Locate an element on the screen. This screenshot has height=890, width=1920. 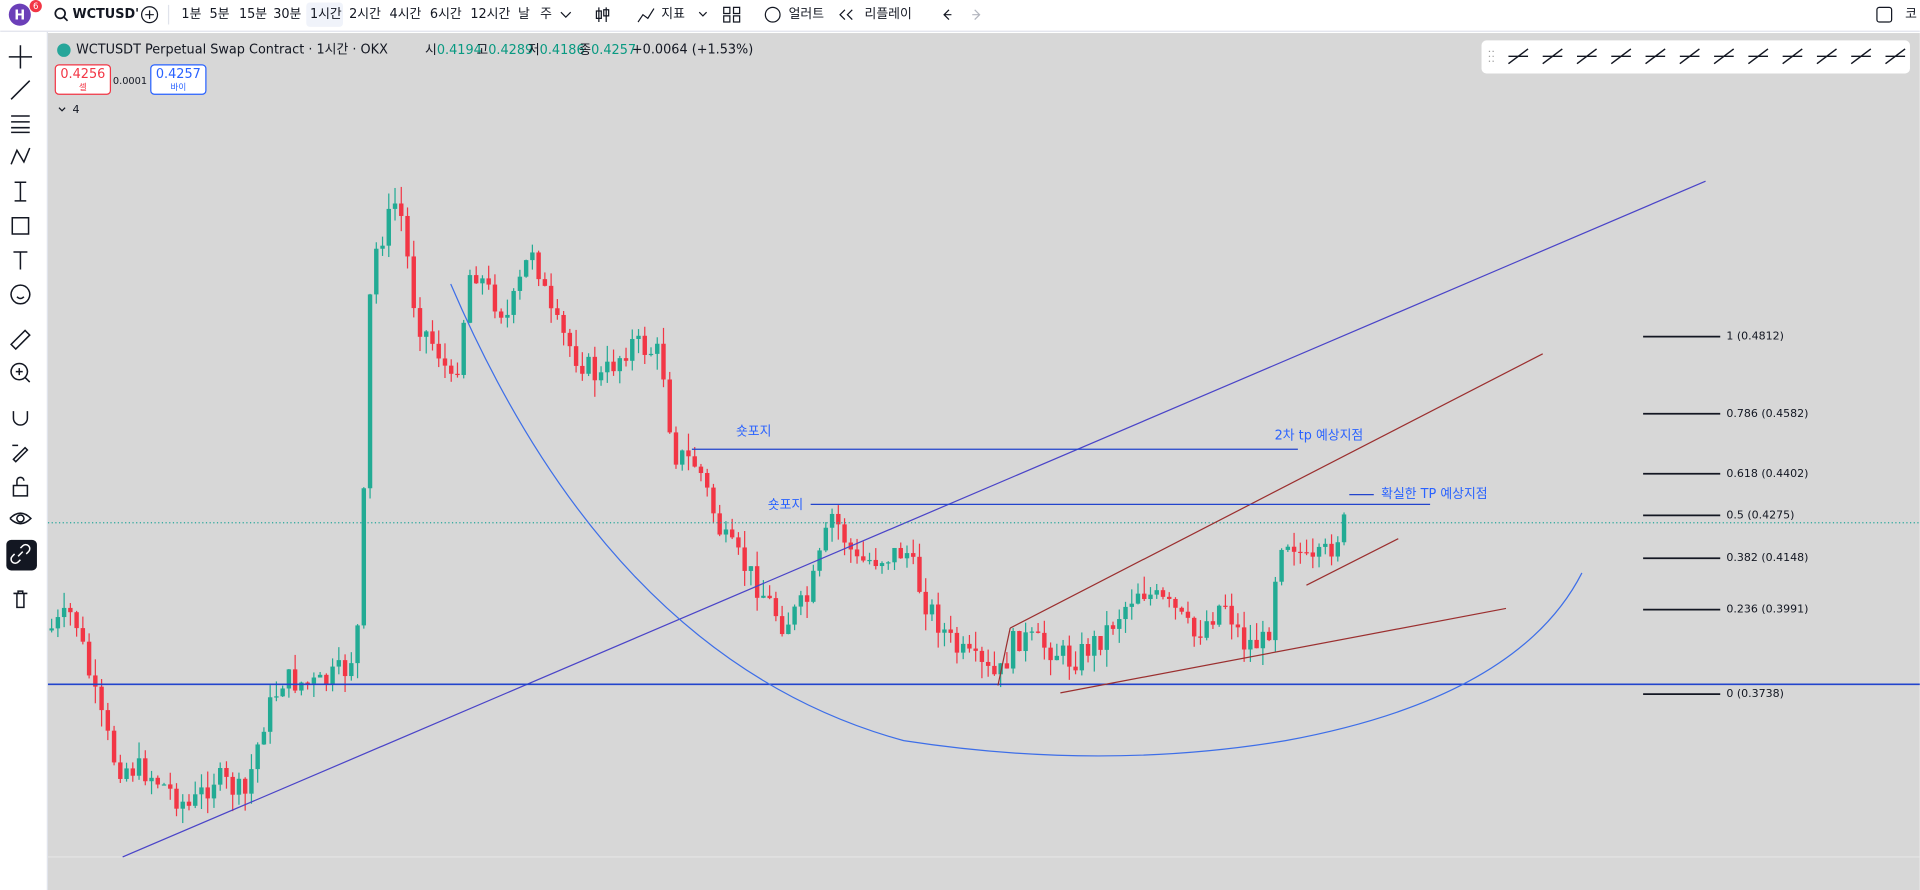
annotation: 숏포지 is located at coordinates (785, 505).